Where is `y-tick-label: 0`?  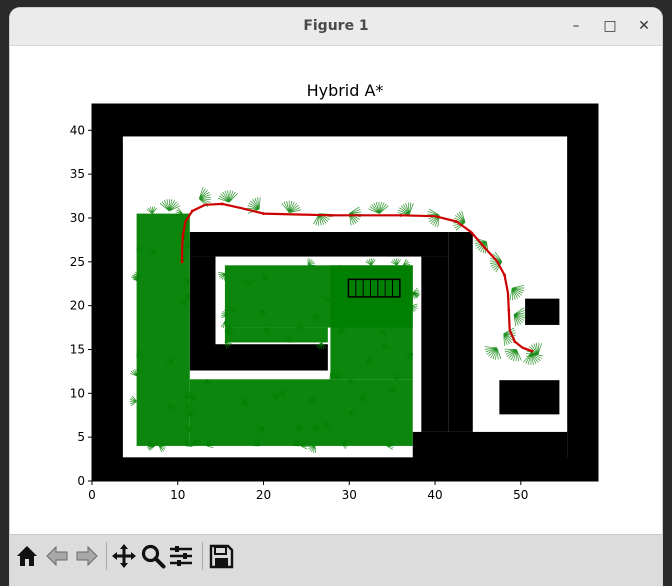 y-tick-label: 0 is located at coordinates (81, 481).